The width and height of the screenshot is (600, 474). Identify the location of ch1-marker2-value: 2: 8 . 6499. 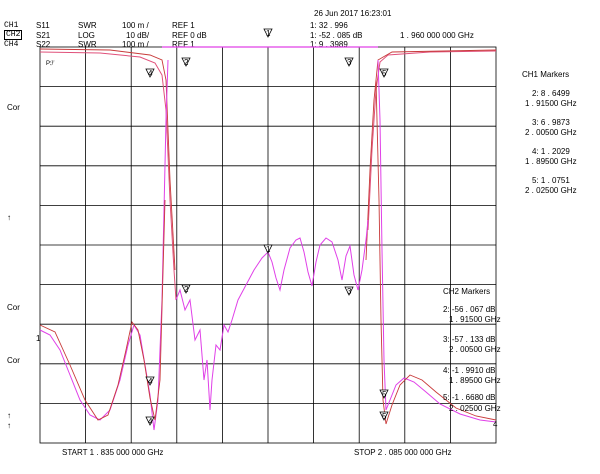
(551, 93).